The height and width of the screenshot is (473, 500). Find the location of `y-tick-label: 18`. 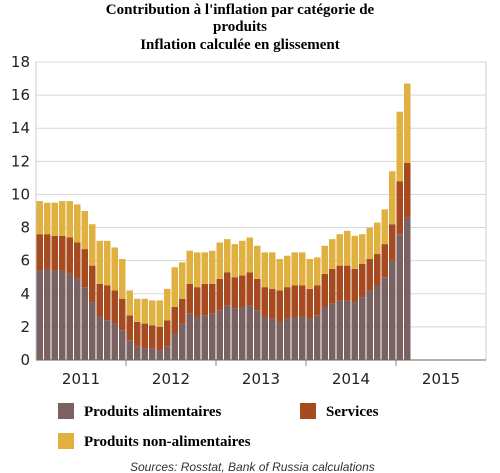

y-tick-label: 18 is located at coordinates (20, 62).